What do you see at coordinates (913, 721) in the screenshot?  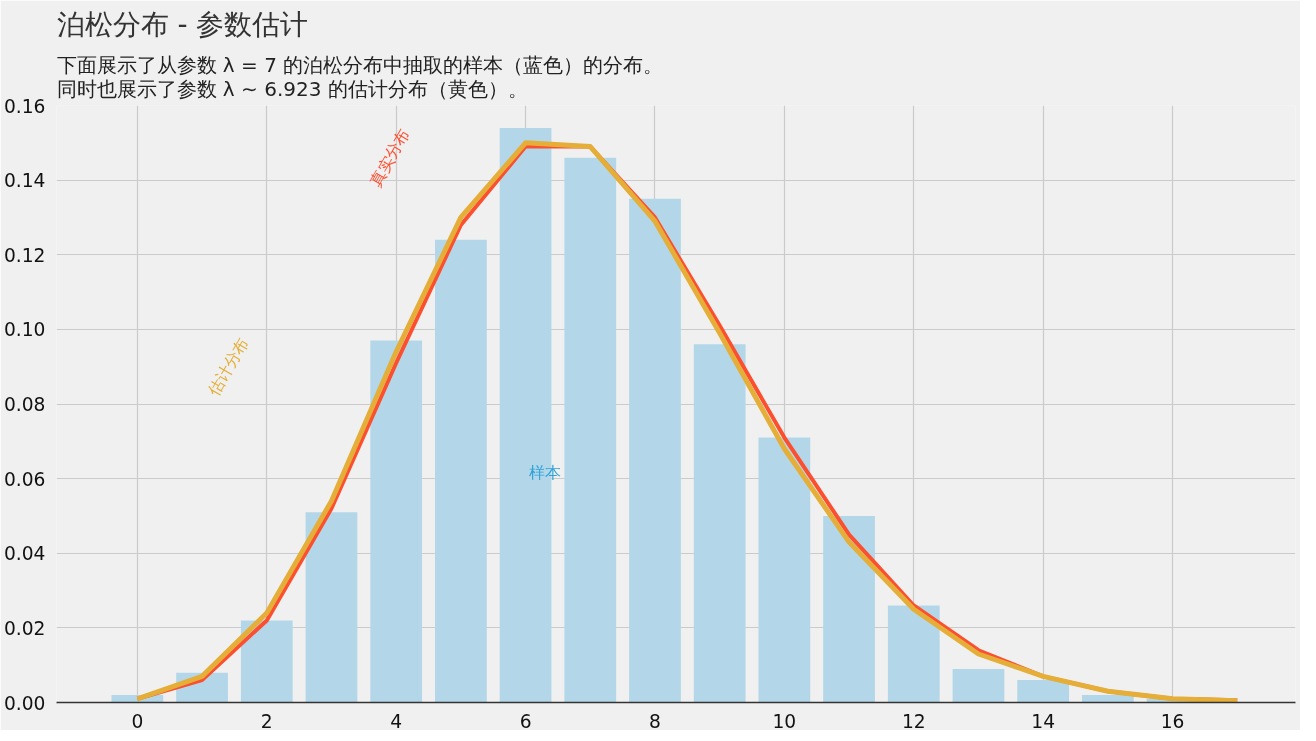 I see `x-tick-label: 12` at bounding box center [913, 721].